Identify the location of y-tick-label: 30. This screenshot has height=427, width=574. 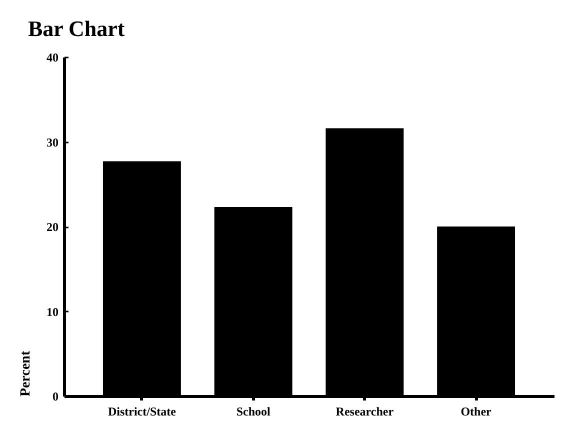
(52, 142).